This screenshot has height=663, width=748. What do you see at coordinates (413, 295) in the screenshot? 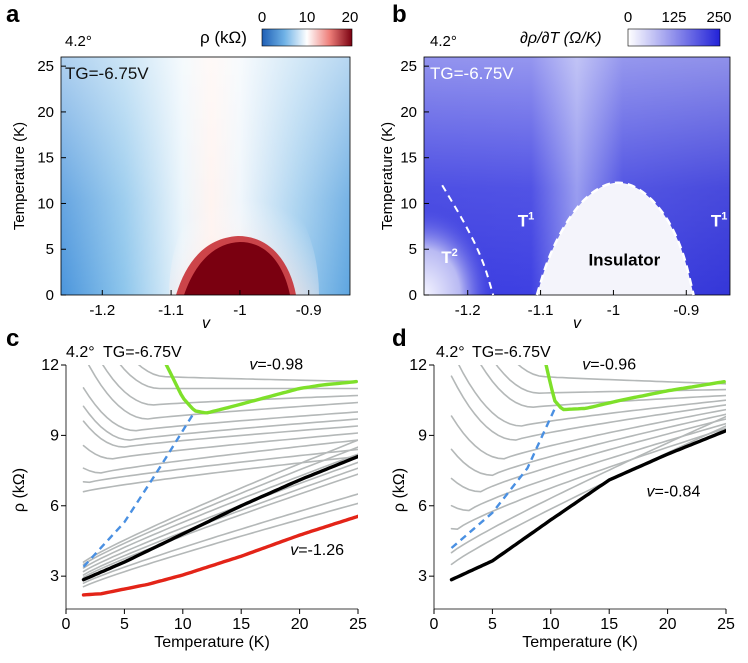
I see `panel-b-y-tick-label: 0` at bounding box center [413, 295].